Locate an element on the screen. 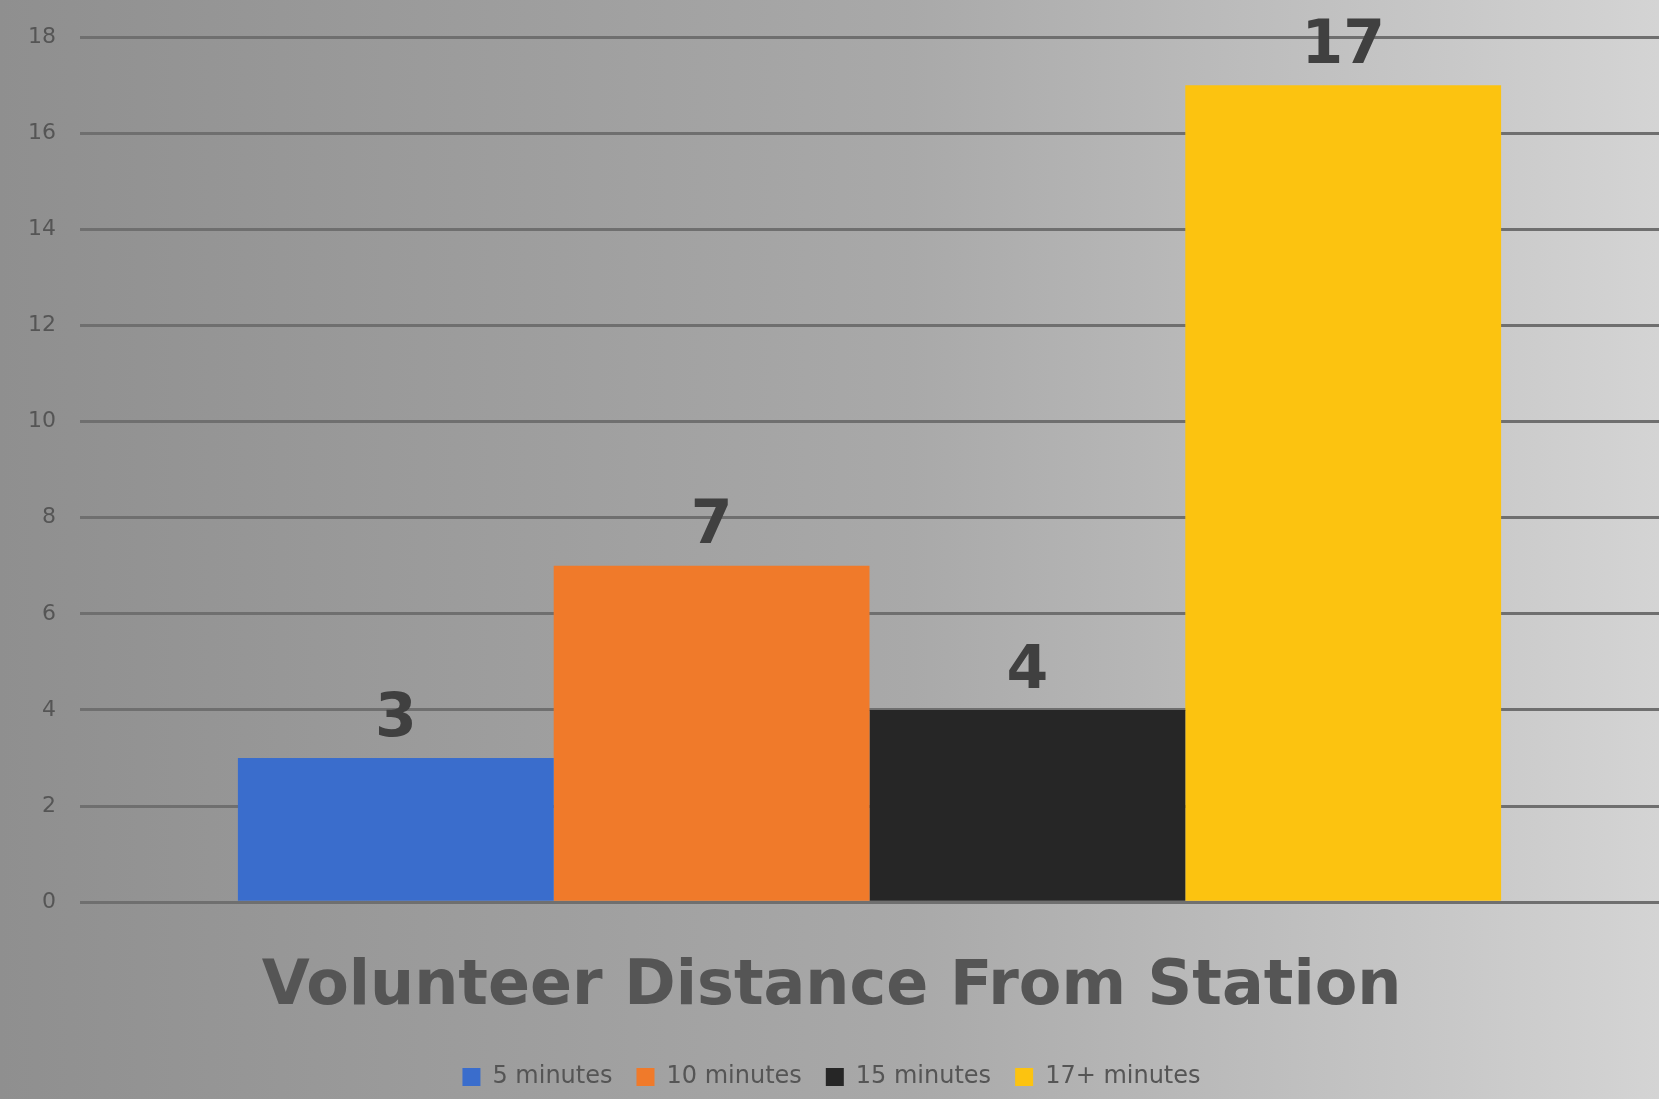  y-tick-label: 2 is located at coordinates (48, 804).